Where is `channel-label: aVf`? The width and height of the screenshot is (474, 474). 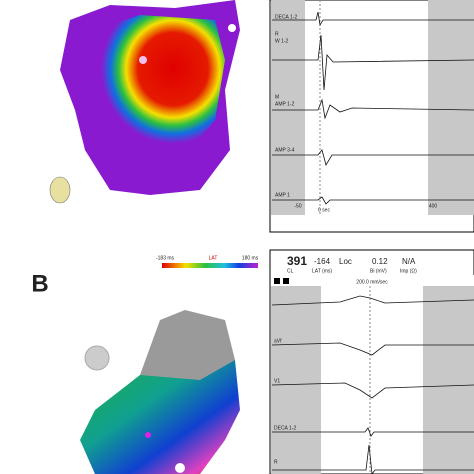
channel-label: aVf is located at coordinates (278, 341).